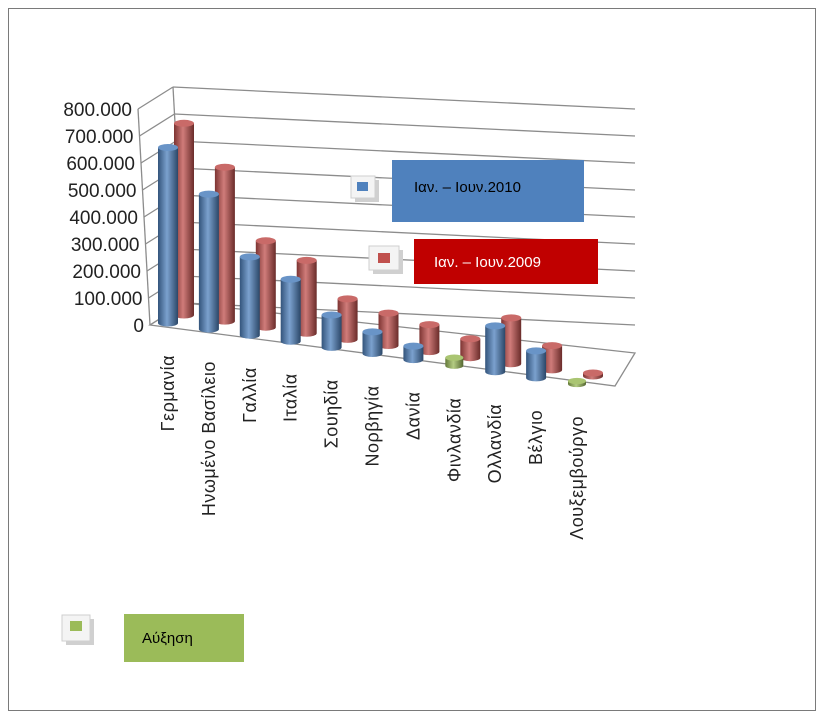 The height and width of the screenshot is (722, 824). I want to click on category-label: Νορβηγία, so click(373, 426).